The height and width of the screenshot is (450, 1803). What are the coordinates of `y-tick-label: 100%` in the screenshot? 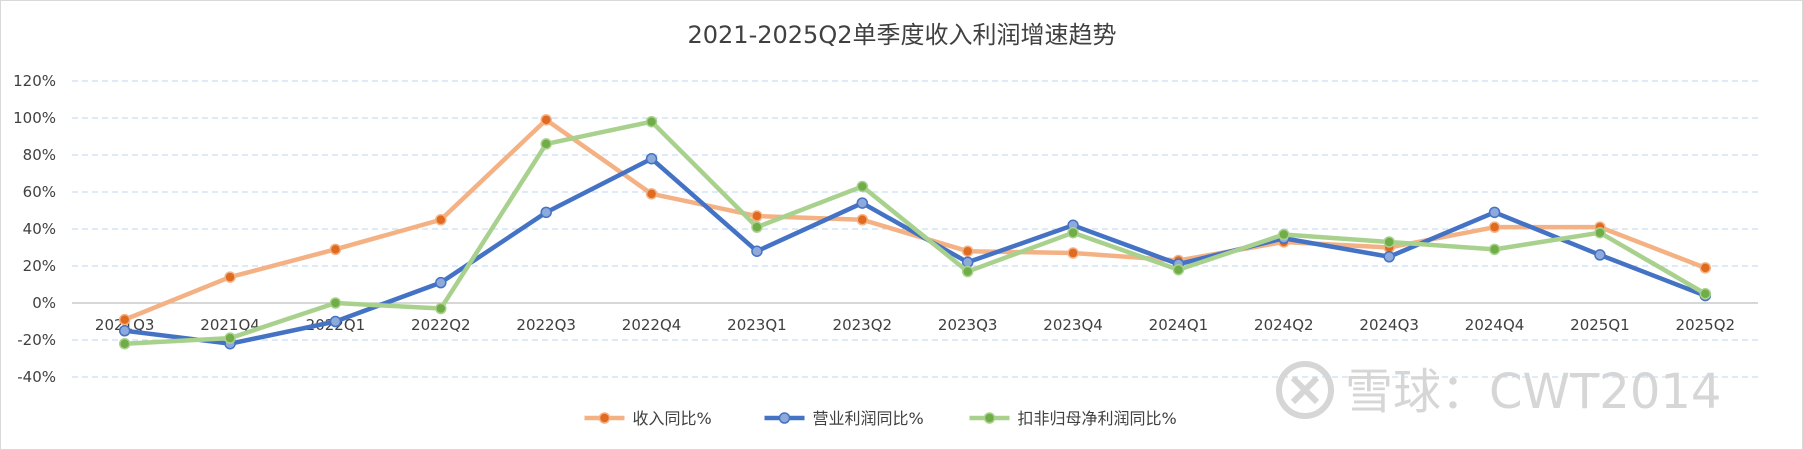 It's located at (34, 118).